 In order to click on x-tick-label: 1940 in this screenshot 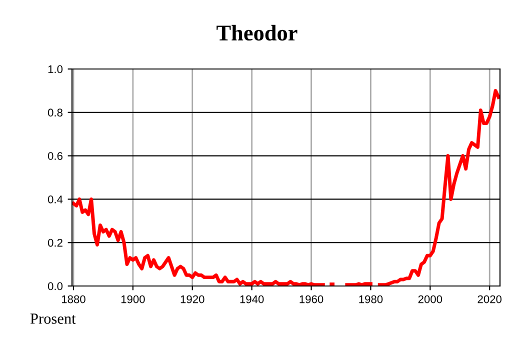, I will do `click(252, 299)`.